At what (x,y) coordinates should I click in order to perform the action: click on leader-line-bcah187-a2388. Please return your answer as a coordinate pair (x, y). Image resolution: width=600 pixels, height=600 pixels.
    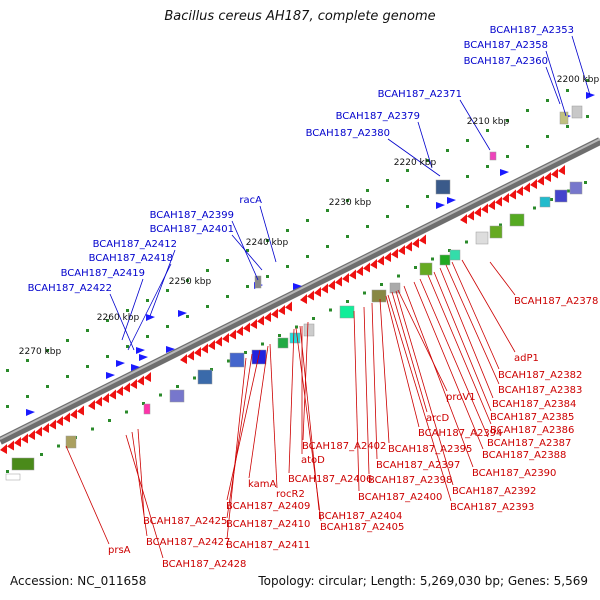
    Looking at the image, I should click on (448, 365).